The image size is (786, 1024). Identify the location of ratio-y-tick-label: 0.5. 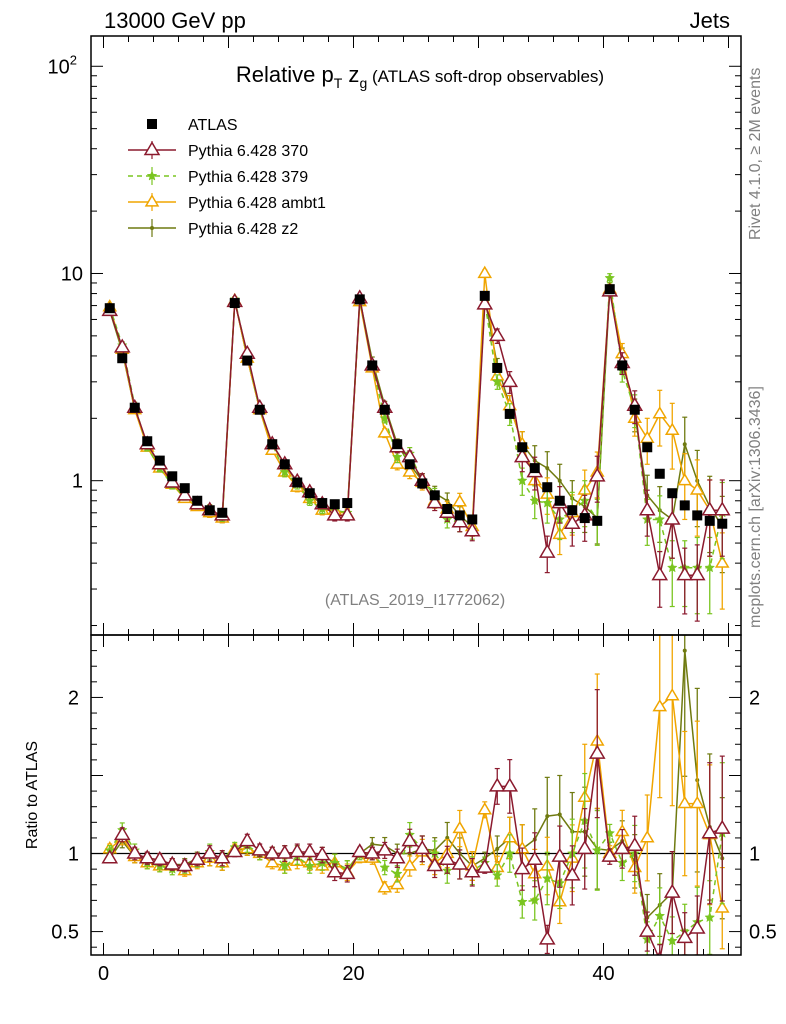
(65, 933).